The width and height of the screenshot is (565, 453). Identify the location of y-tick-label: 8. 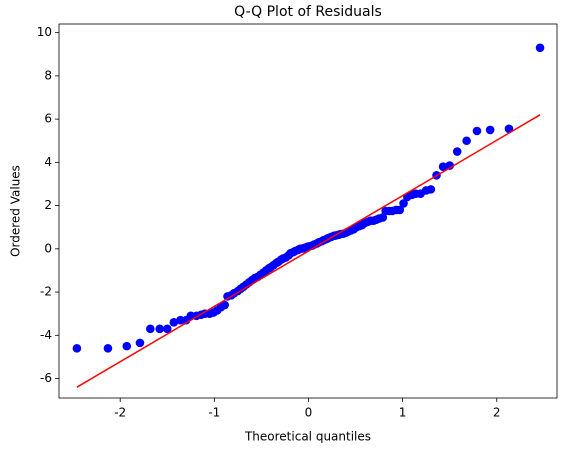
(48, 75).